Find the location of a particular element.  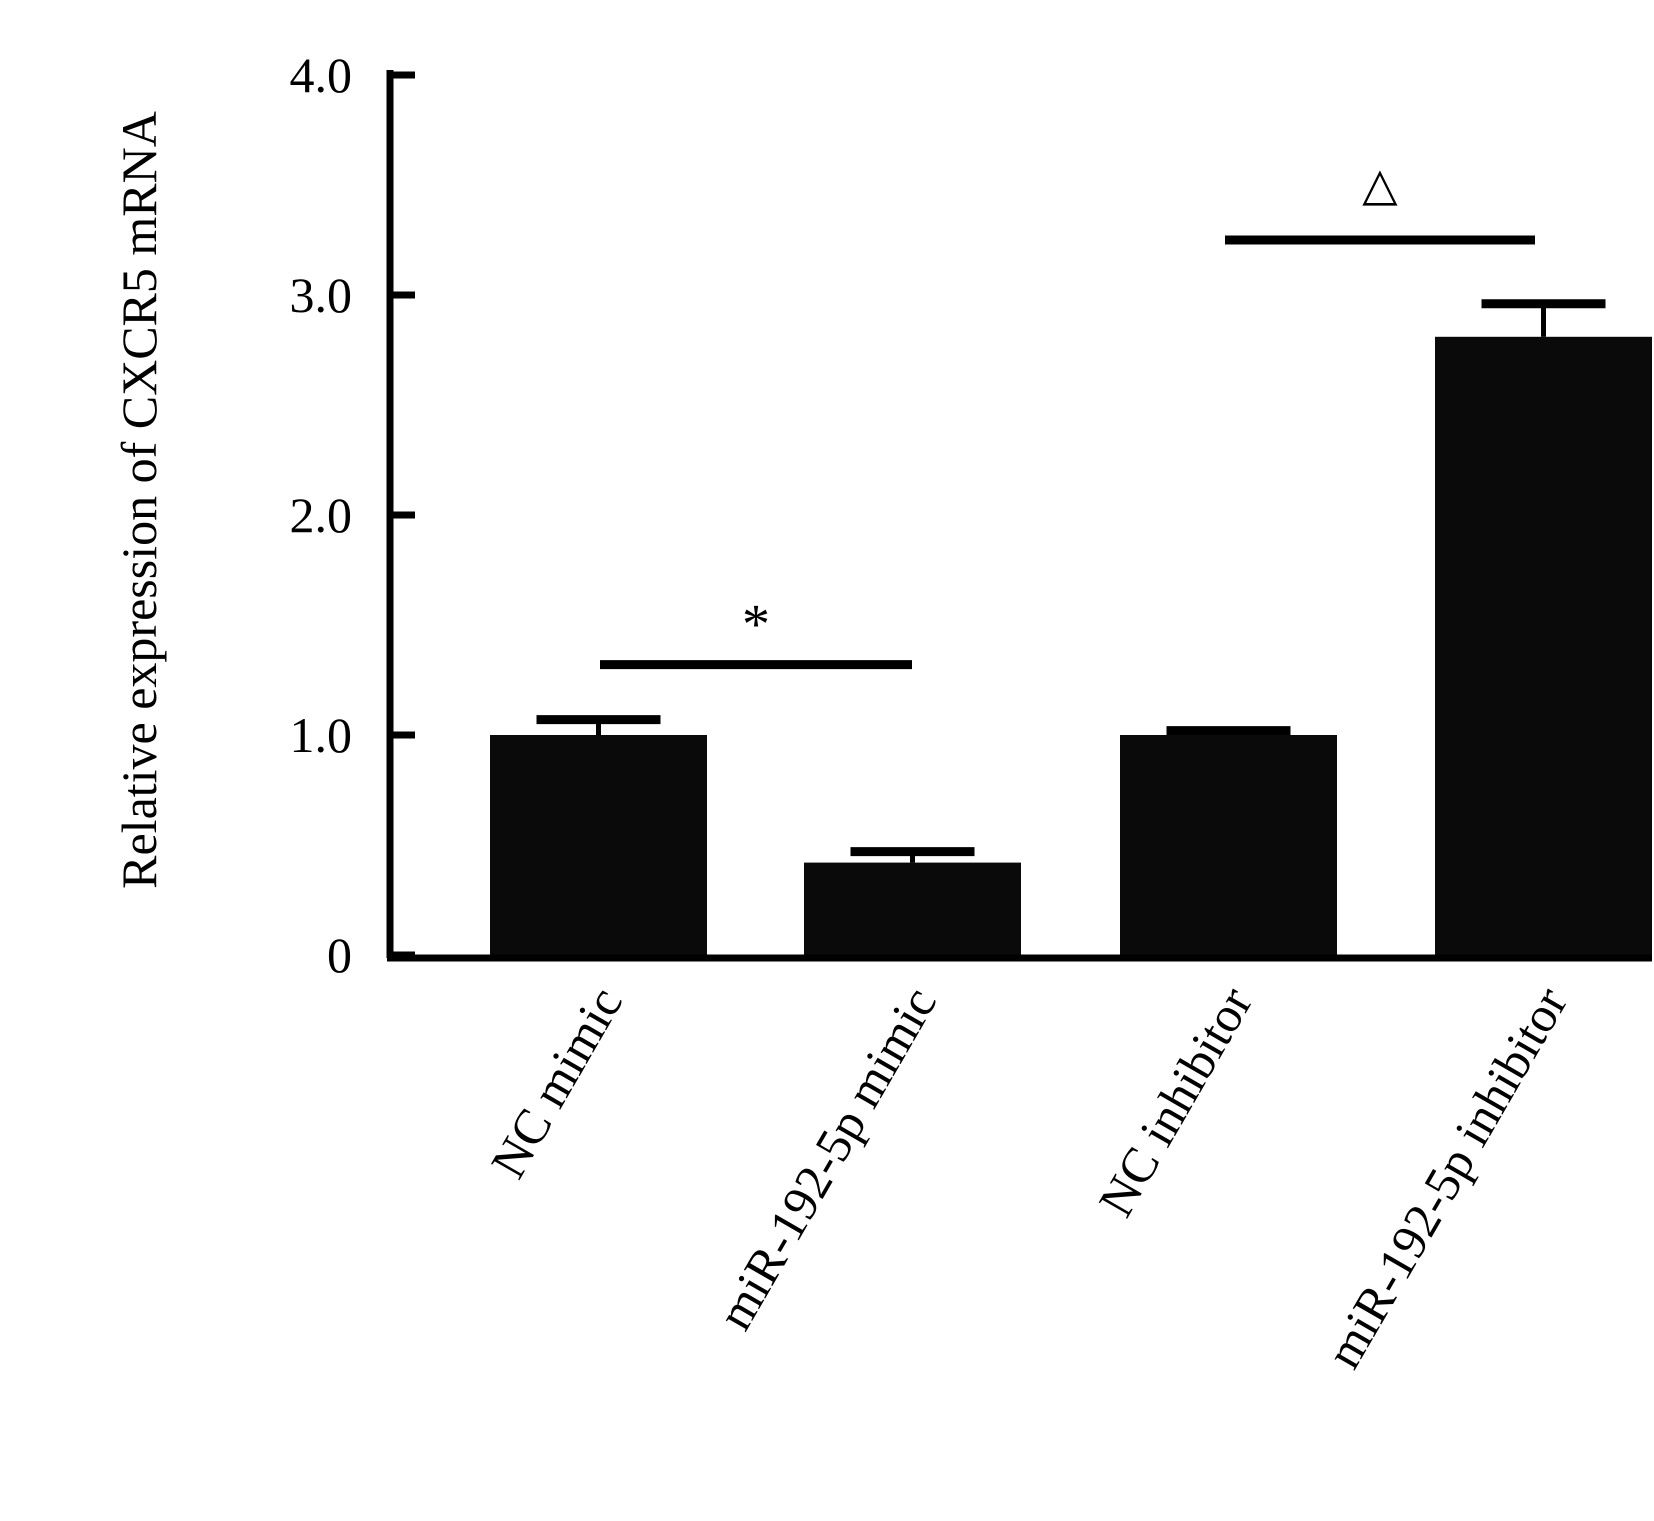

significance-marker: * is located at coordinates (756, 625).